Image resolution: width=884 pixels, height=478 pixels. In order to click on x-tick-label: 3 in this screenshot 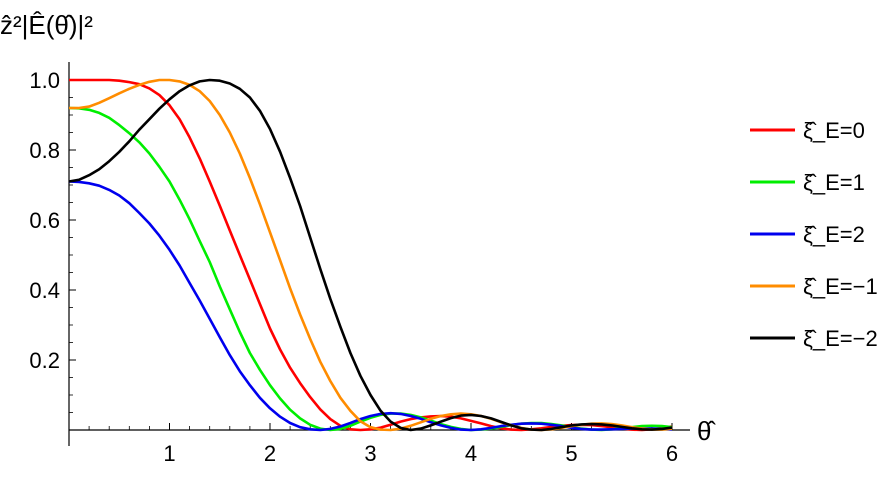, I will do `click(370, 453)`.